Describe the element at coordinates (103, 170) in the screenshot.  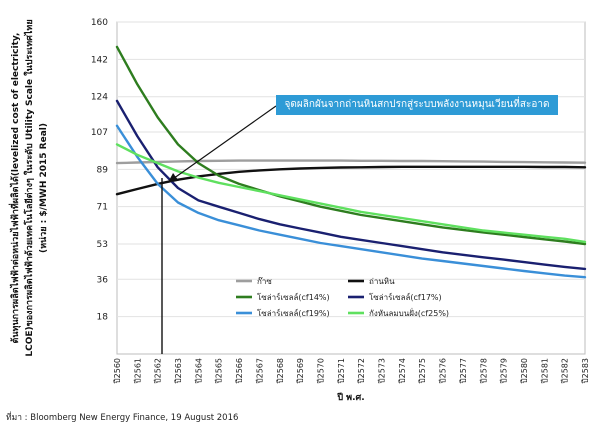
I see `y-tick-label: 89` at that location.